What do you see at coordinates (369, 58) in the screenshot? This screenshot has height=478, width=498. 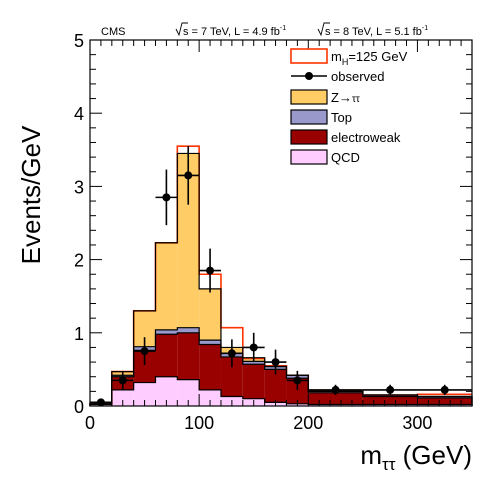 I see `legend-label-signal: mH=125 GeV` at bounding box center [369, 58].